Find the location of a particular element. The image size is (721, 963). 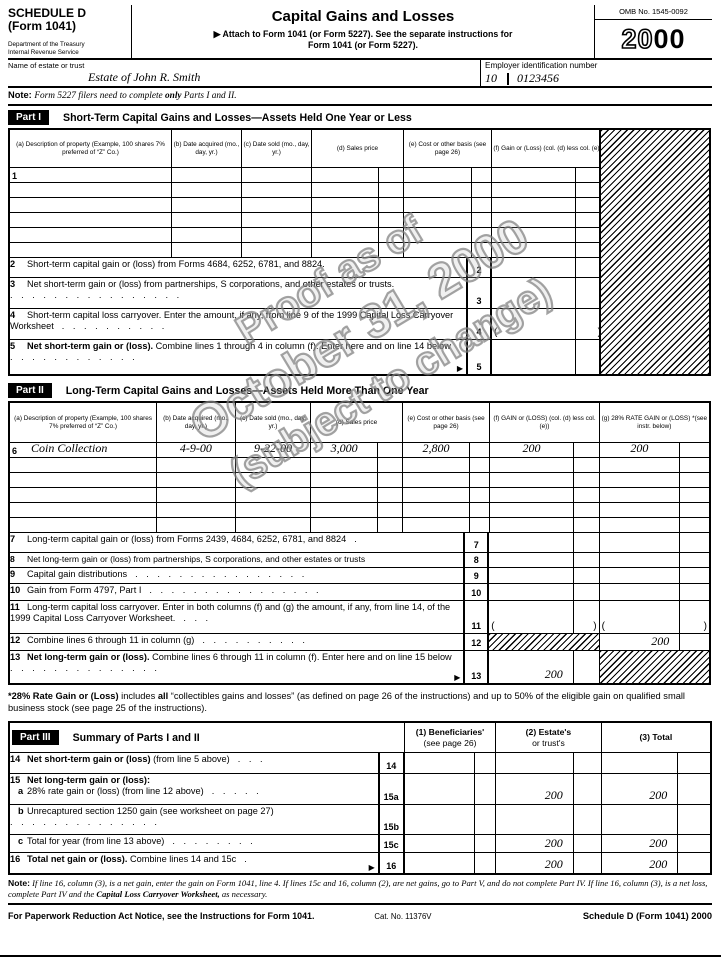

line10-g-cell is located at coordinates (640, 592).